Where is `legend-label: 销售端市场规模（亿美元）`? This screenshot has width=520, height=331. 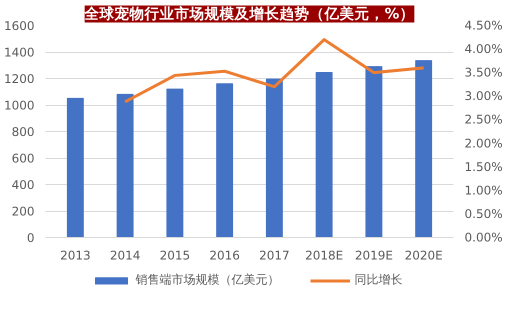
legend-label: 销售端市场规模（亿美元） is located at coordinates (208, 280).